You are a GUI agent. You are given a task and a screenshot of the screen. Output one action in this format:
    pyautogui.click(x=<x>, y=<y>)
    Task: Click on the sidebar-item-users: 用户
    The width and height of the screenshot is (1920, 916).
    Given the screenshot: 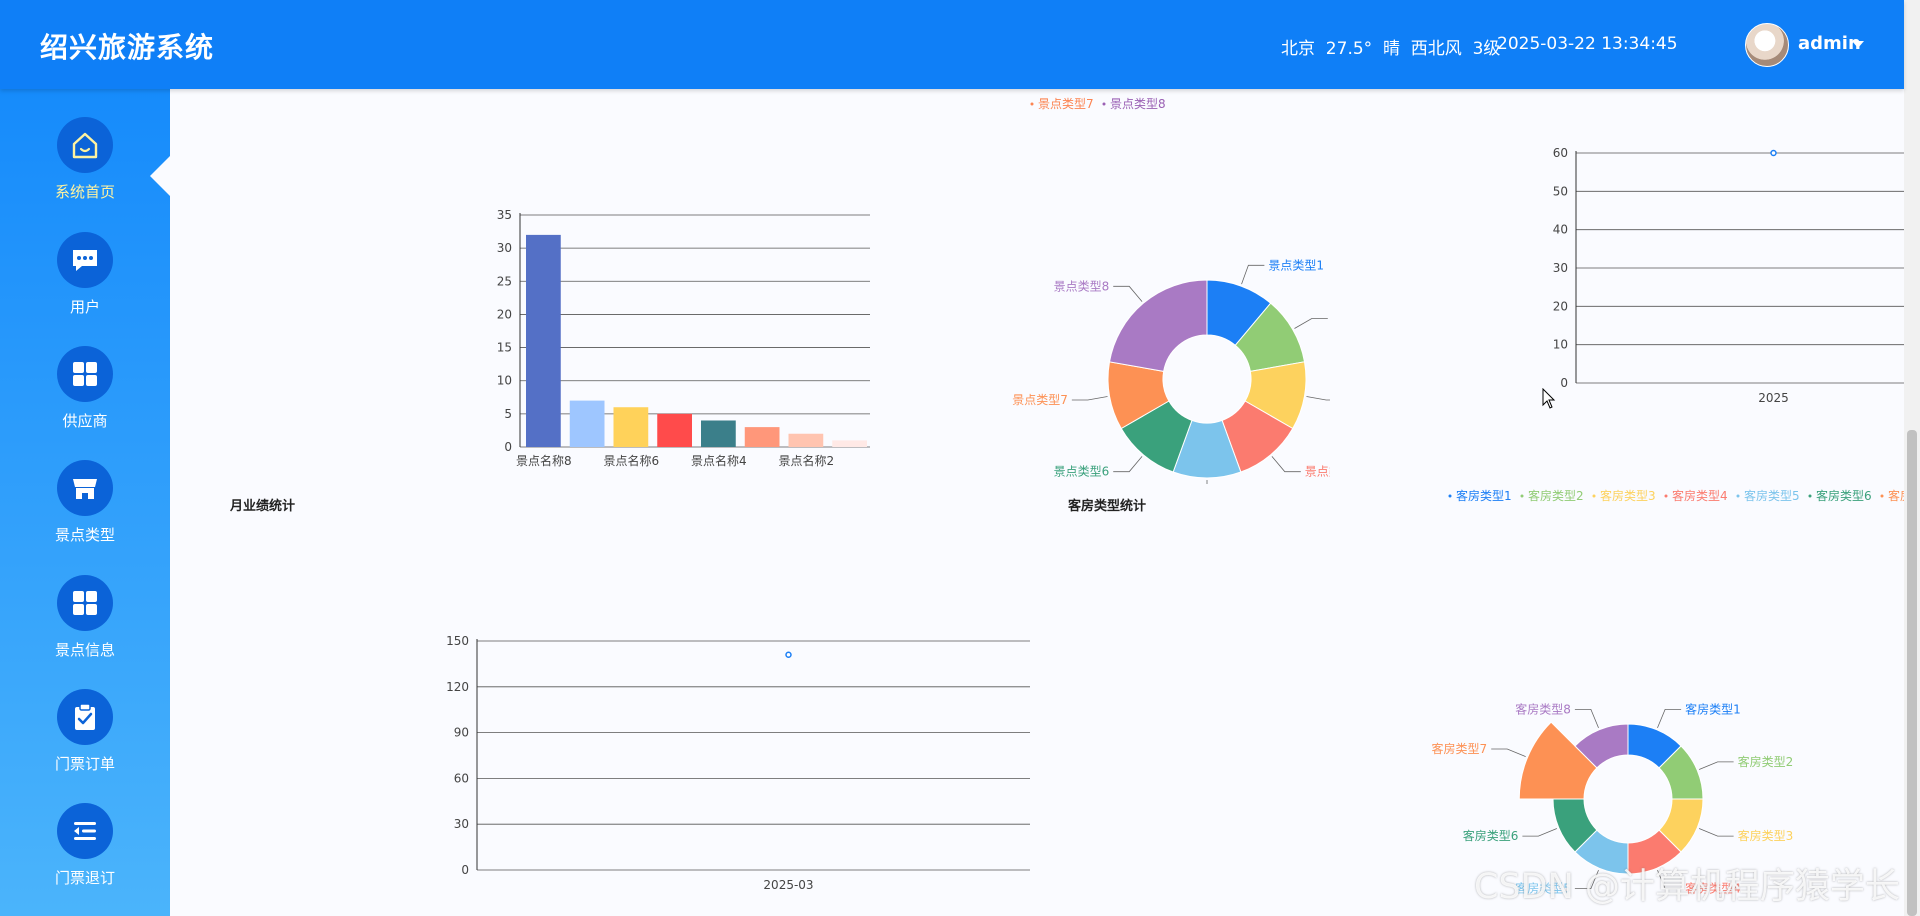 What is the action you would take?
    pyautogui.click(x=85, y=282)
    